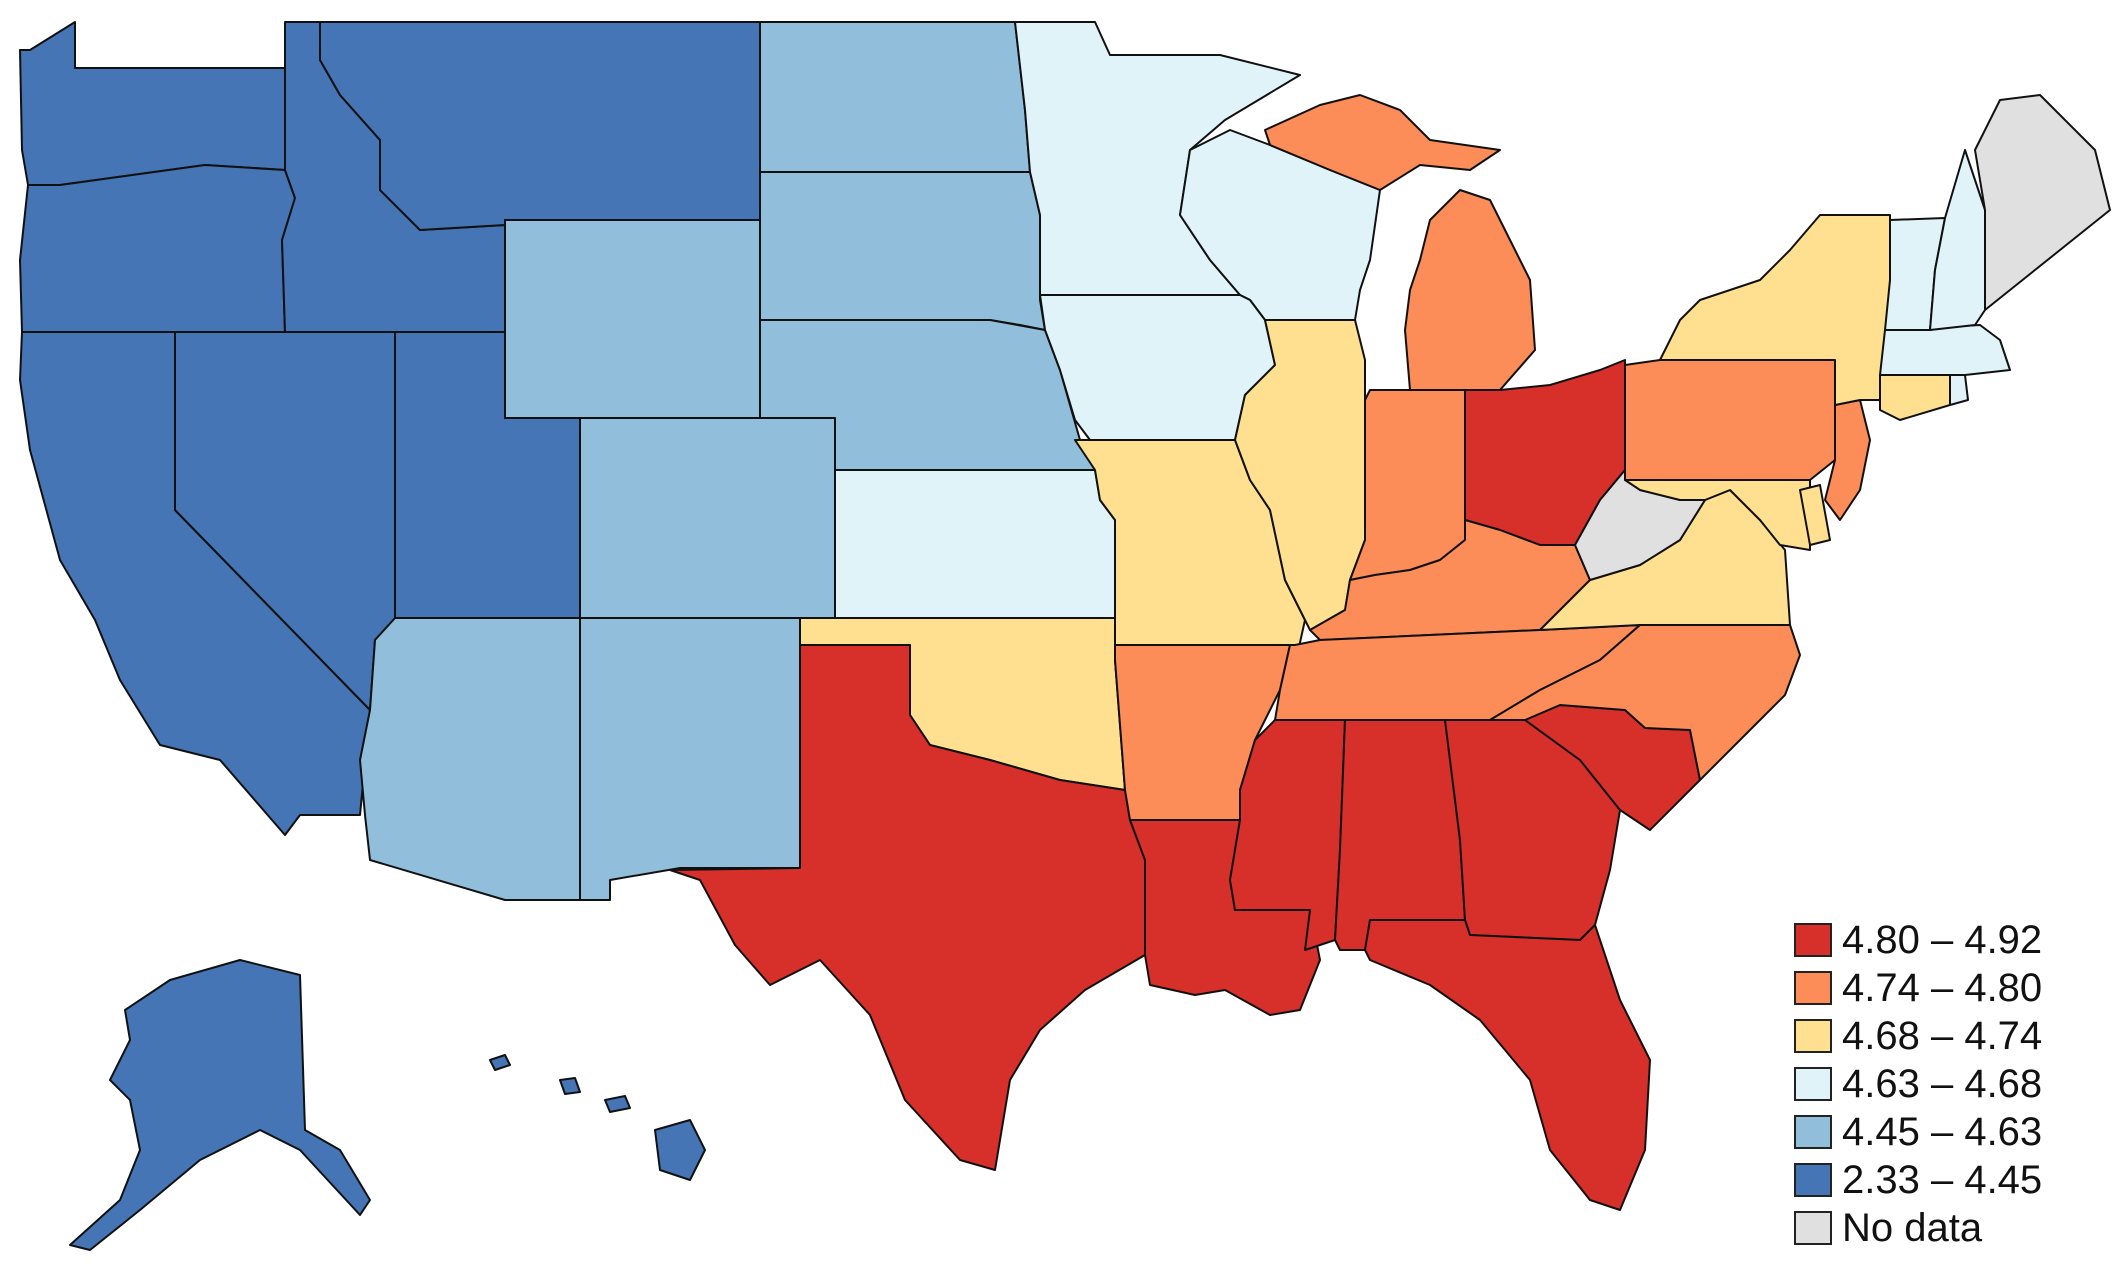 The width and height of the screenshot is (2128, 1278). I want to click on state-KS, so click(975, 544).